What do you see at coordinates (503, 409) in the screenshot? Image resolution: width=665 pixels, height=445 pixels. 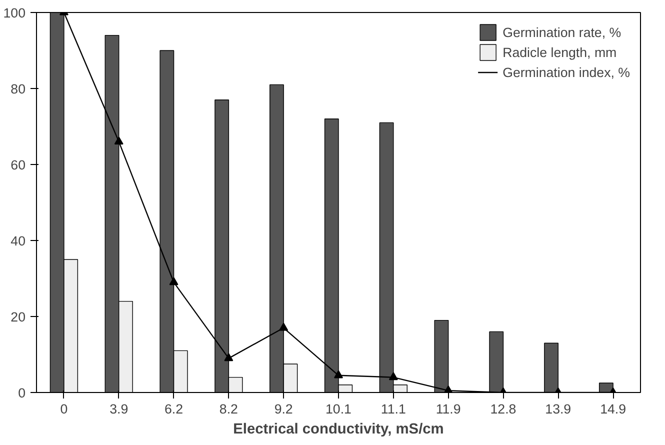 I see `x-tick-label: 12.8` at bounding box center [503, 409].